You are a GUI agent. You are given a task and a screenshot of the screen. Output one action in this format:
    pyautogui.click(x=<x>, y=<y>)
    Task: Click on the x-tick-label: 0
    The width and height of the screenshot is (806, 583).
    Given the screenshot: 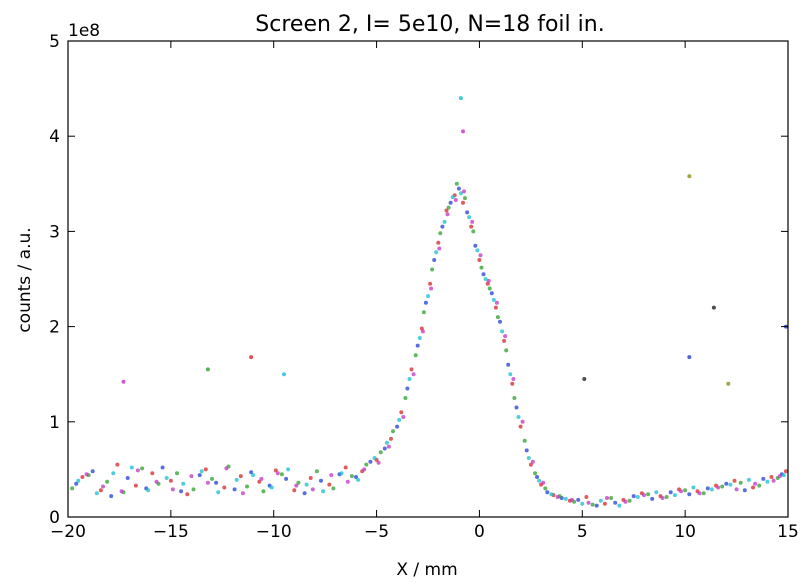 What is the action you would take?
    pyautogui.click(x=479, y=532)
    